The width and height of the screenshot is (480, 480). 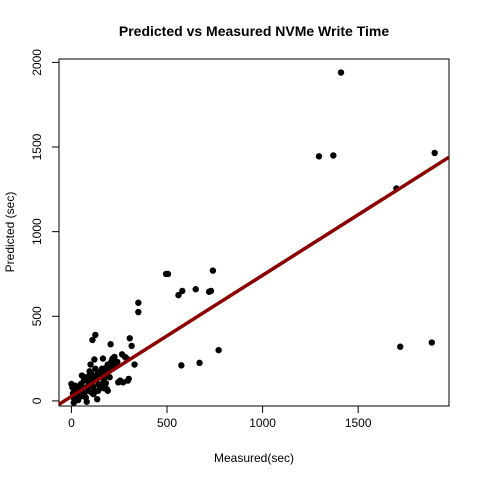 I want to click on y-tick-label: 500, so click(x=37, y=316).